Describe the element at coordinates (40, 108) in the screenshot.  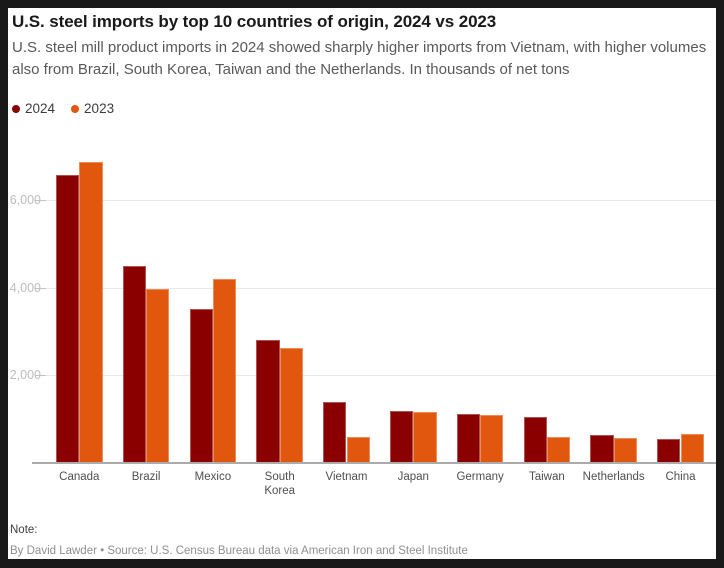
I see `legend-label-2024: 2024` at that location.